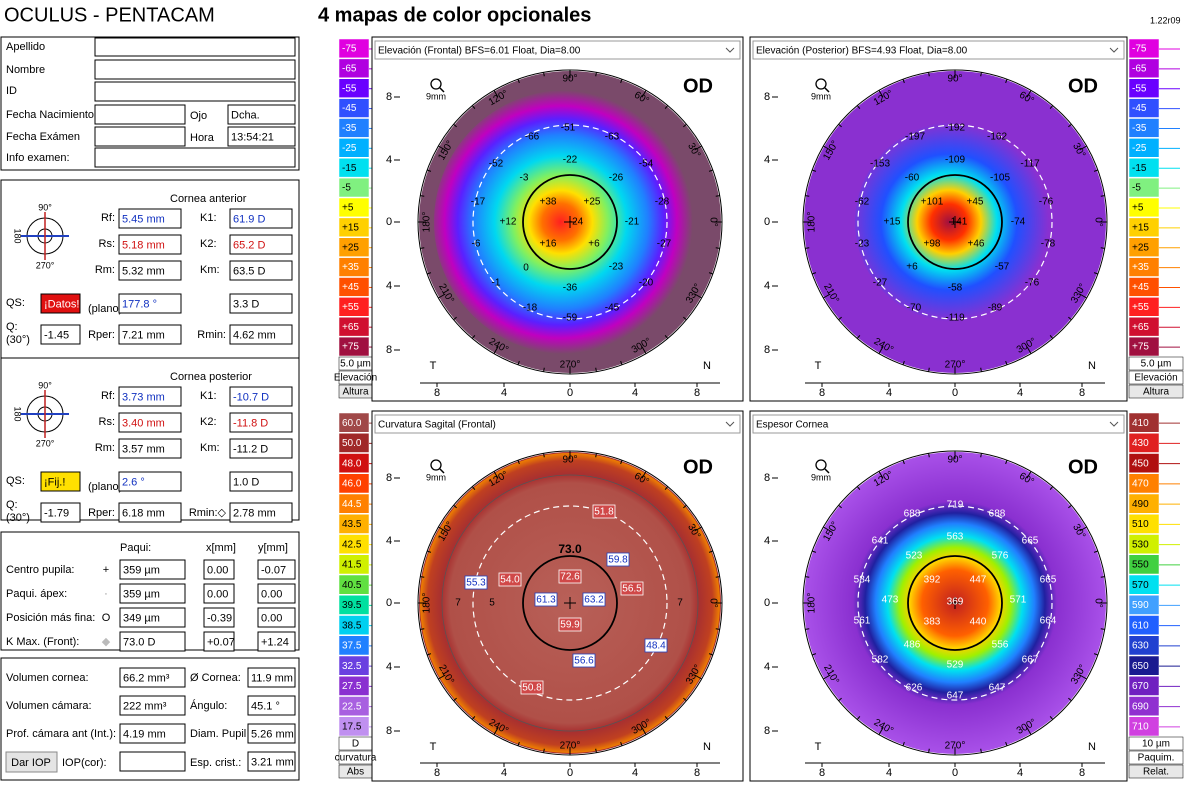 The width and height of the screenshot is (1184, 785). Describe the element at coordinates (1140, 423) in the screenshot. I see `scale-value: 410` at that location.